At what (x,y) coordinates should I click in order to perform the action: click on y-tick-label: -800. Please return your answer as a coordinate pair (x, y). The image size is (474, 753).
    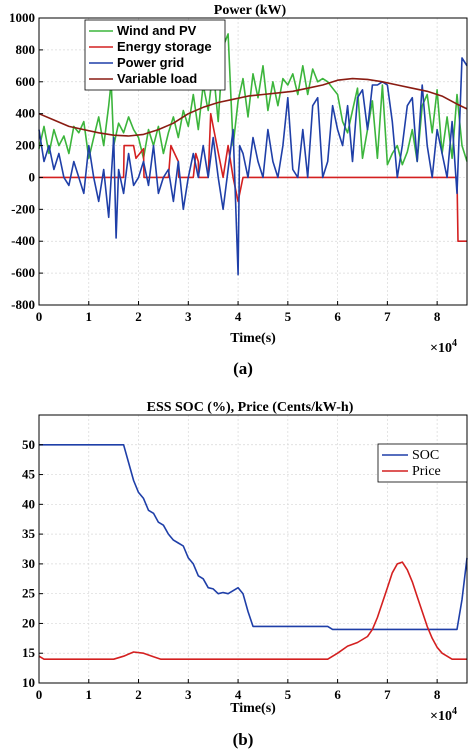
    Looking at the image, I should click on (23, 304).